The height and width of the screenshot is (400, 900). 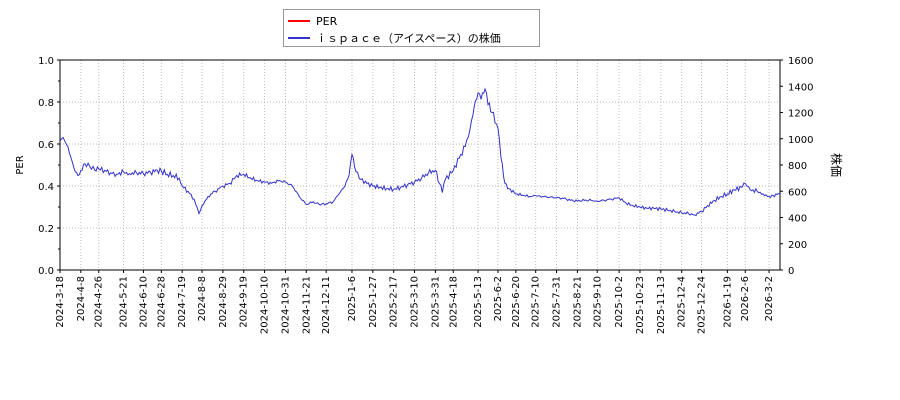 I want to click on y-right-tick-label: 1600, so click(x=800, y=61).